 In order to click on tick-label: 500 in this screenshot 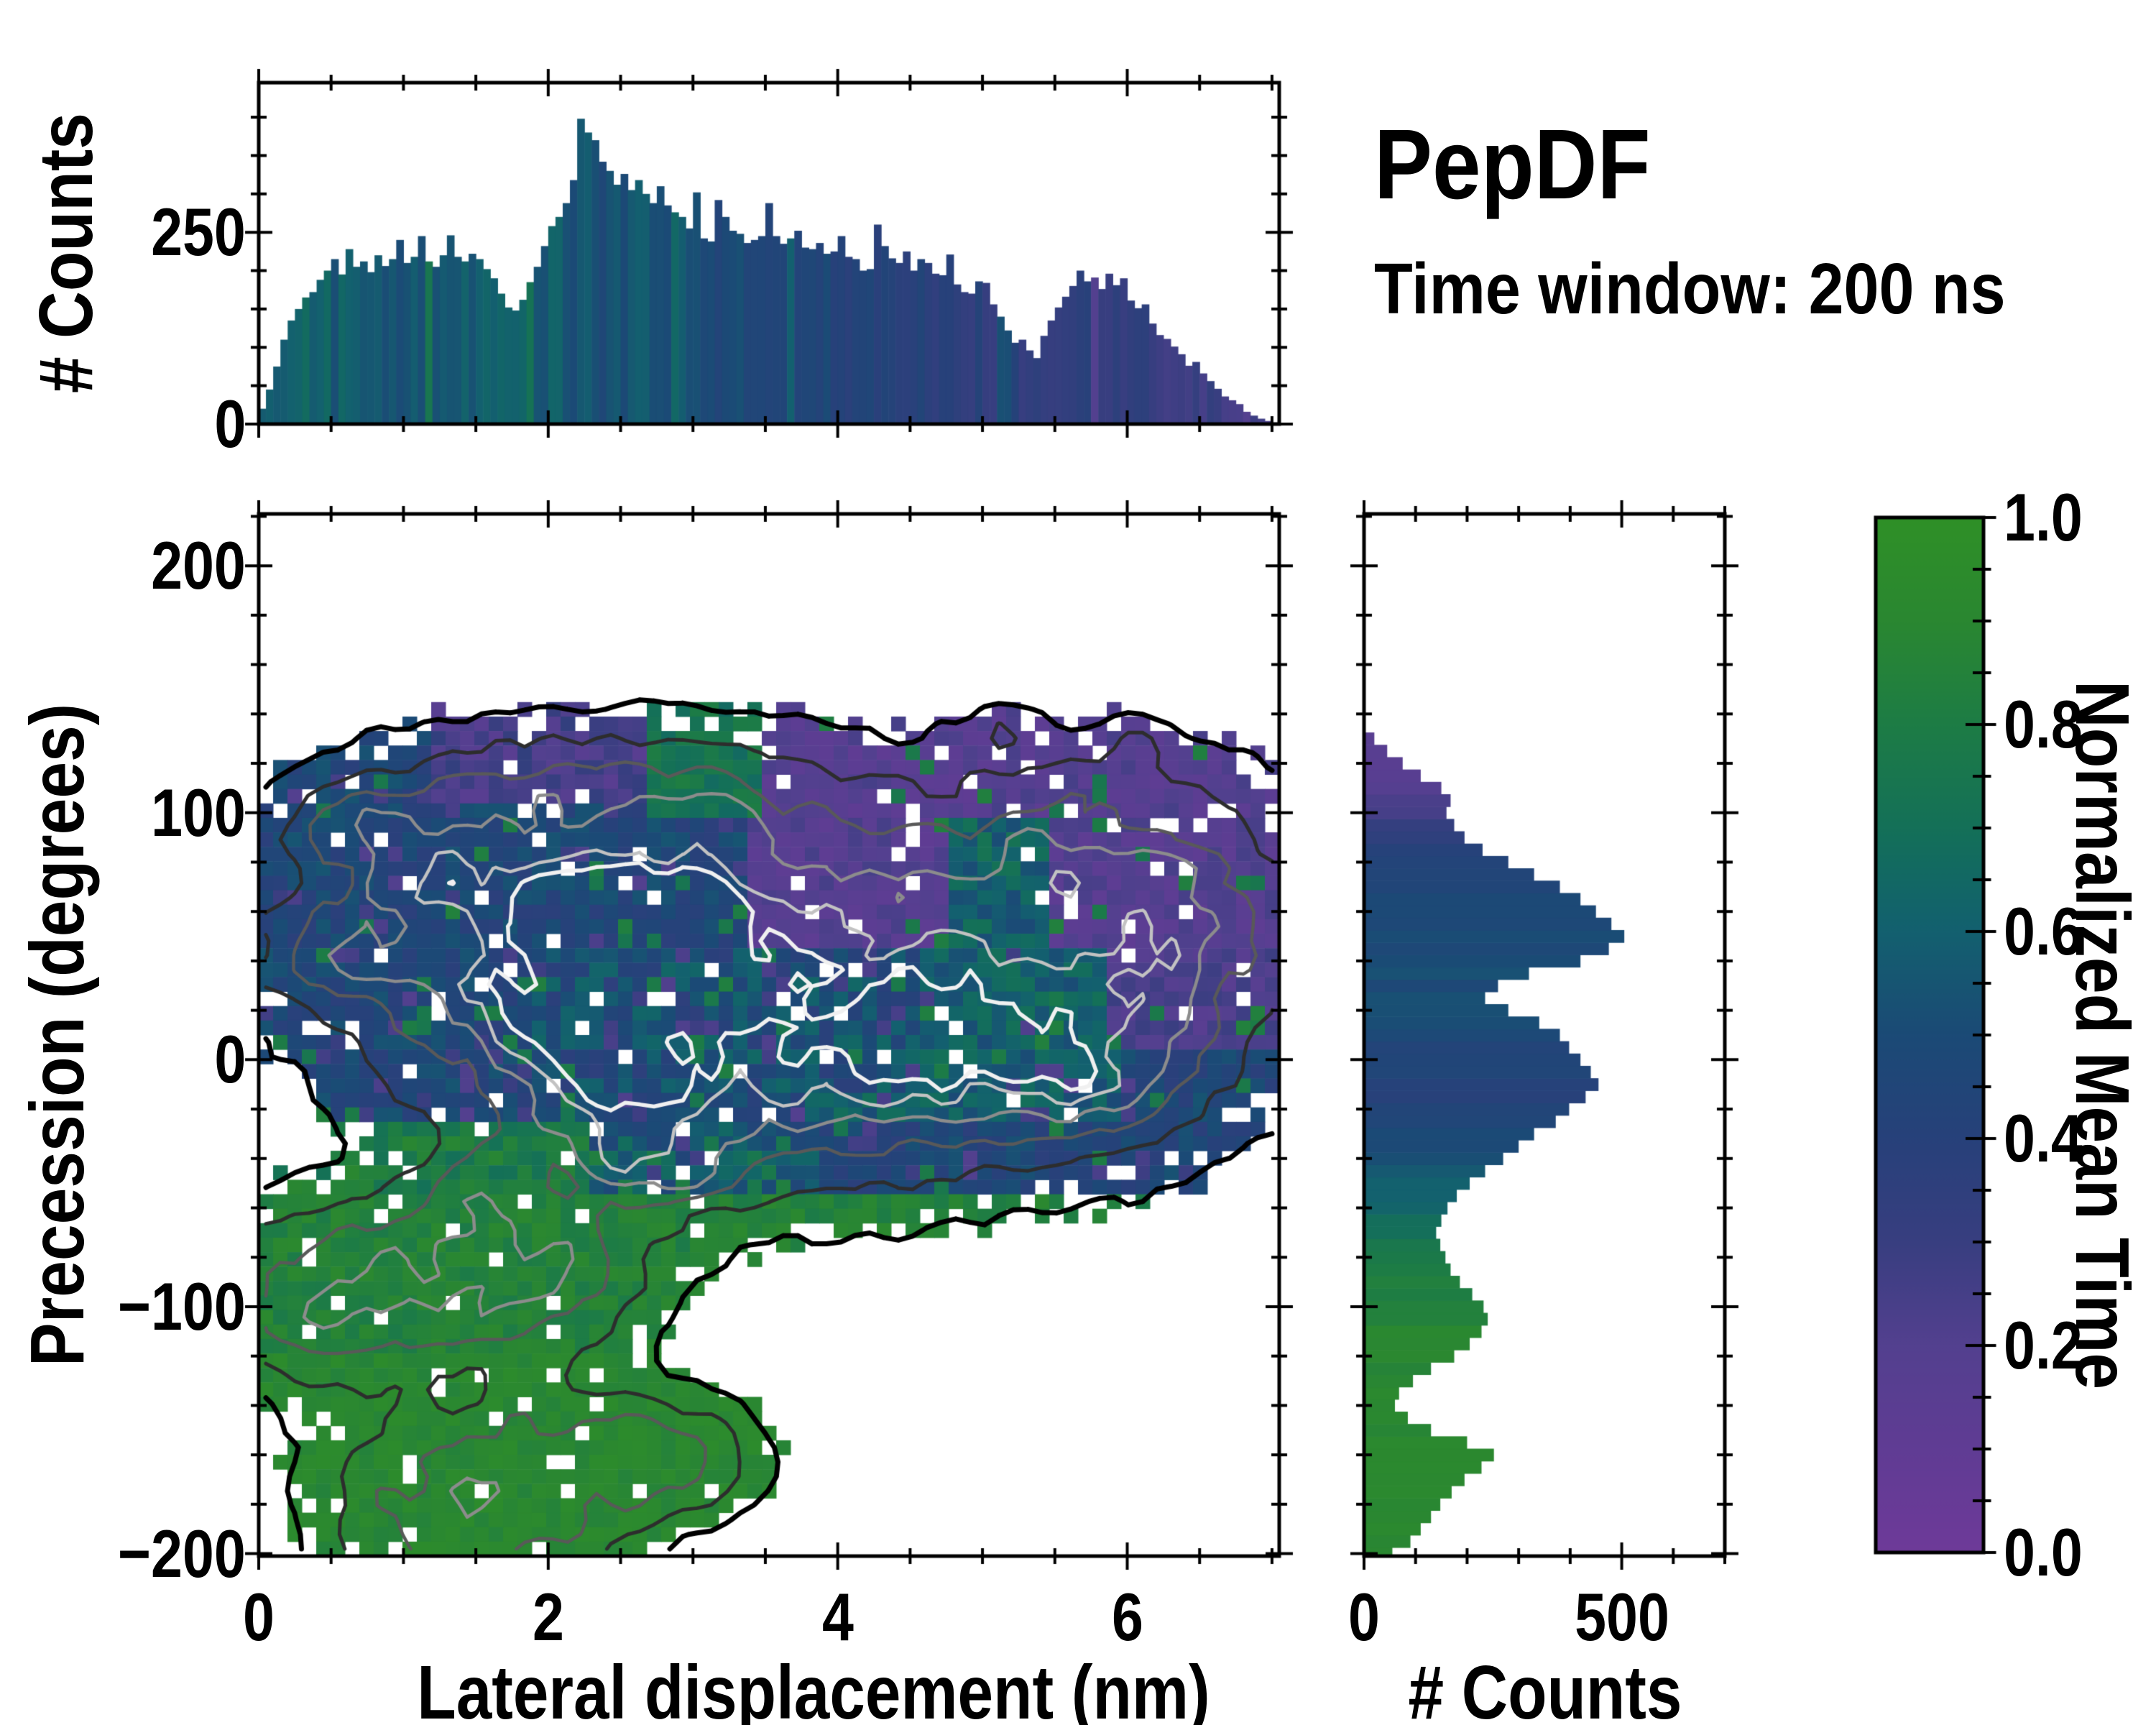, I will do `click(1621, 1617)`.